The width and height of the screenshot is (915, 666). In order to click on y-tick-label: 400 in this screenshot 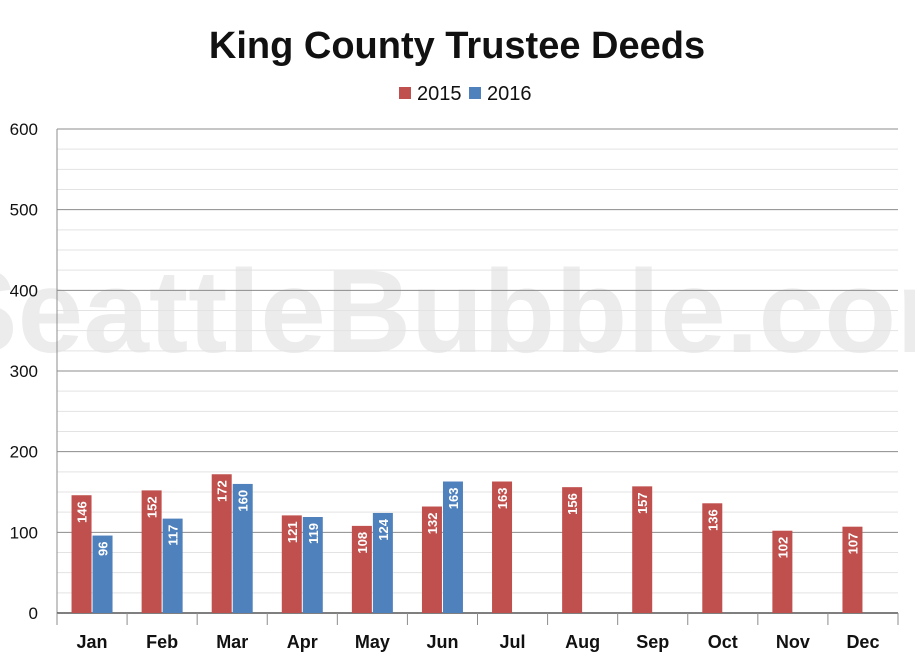, I will do `click(24, 290)`.